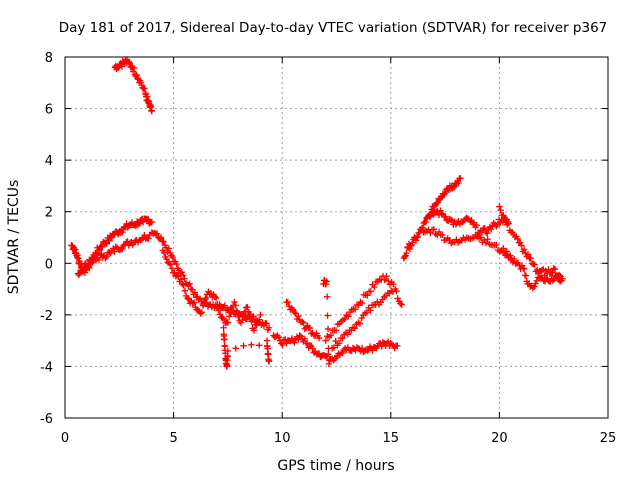  What do you see at coordinates (173, 438) in the screenshot?
I see `x-tick-label: 5` at bounding box center [173, 438].